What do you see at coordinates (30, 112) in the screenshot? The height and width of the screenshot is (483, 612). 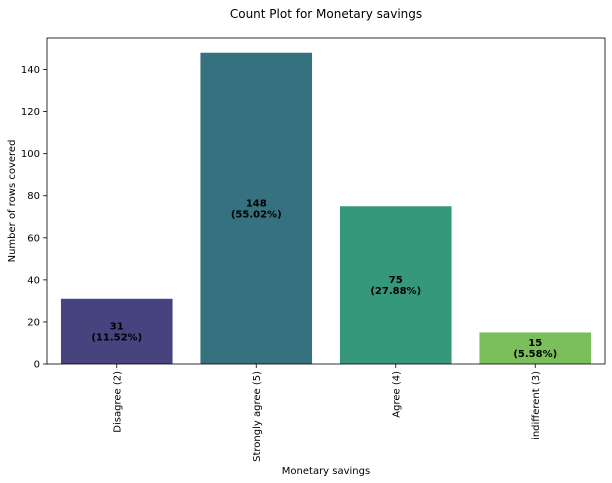 I see `y-tick-label: 120` at bounding box center [30, 112].